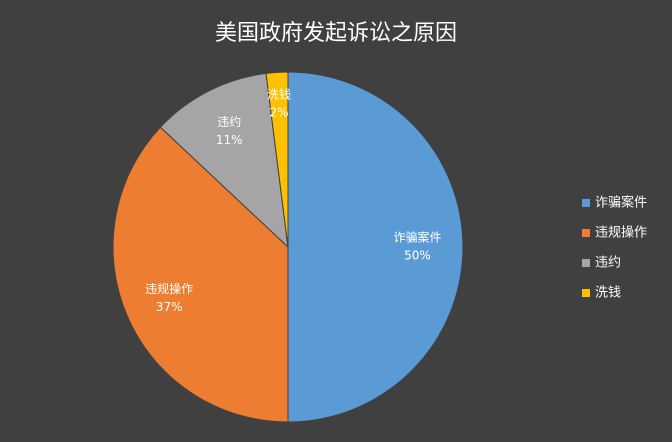  I want to click on data-label-name: 违约, so click(229, 121).